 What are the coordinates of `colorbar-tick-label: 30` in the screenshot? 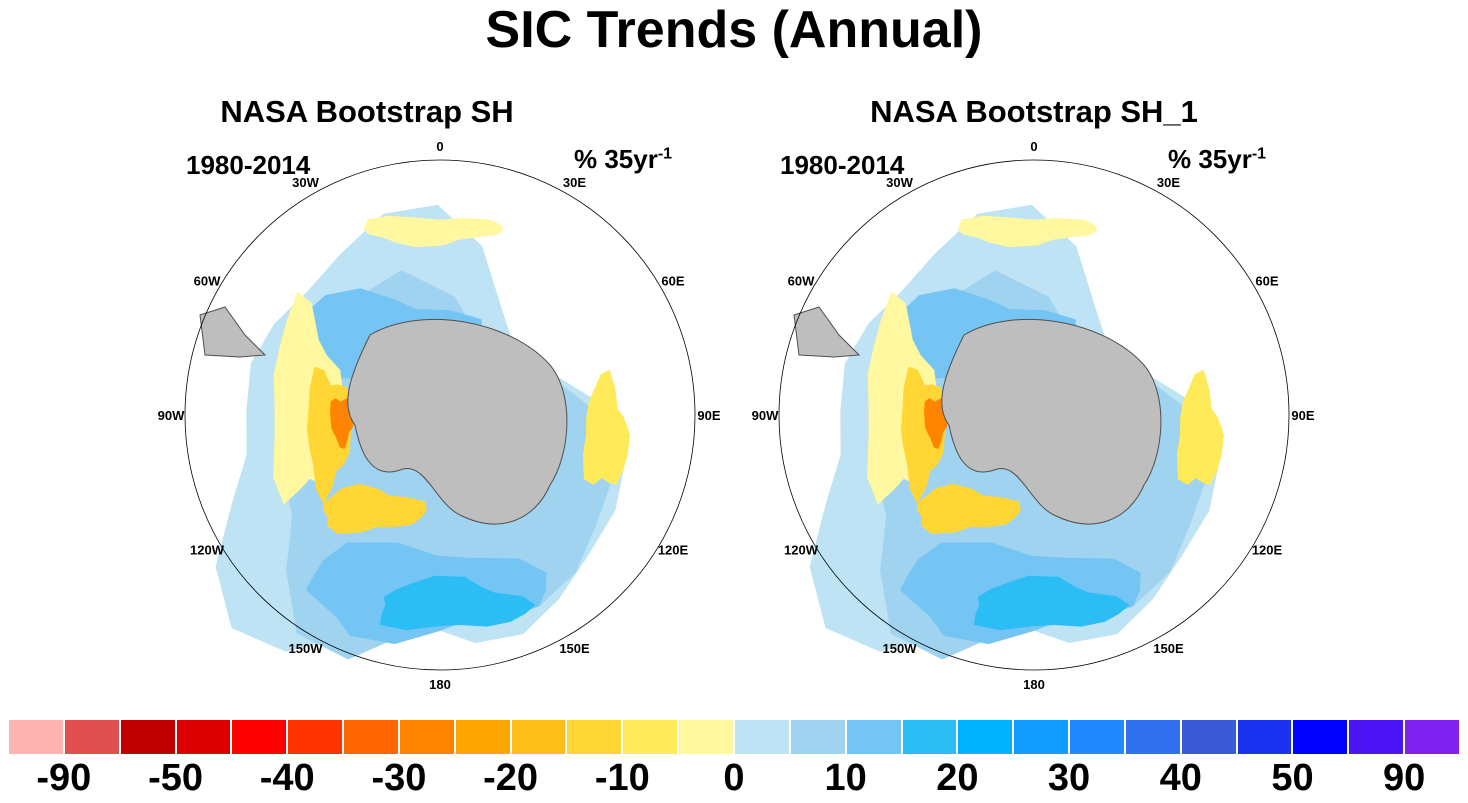 It's located at (1069, 778).